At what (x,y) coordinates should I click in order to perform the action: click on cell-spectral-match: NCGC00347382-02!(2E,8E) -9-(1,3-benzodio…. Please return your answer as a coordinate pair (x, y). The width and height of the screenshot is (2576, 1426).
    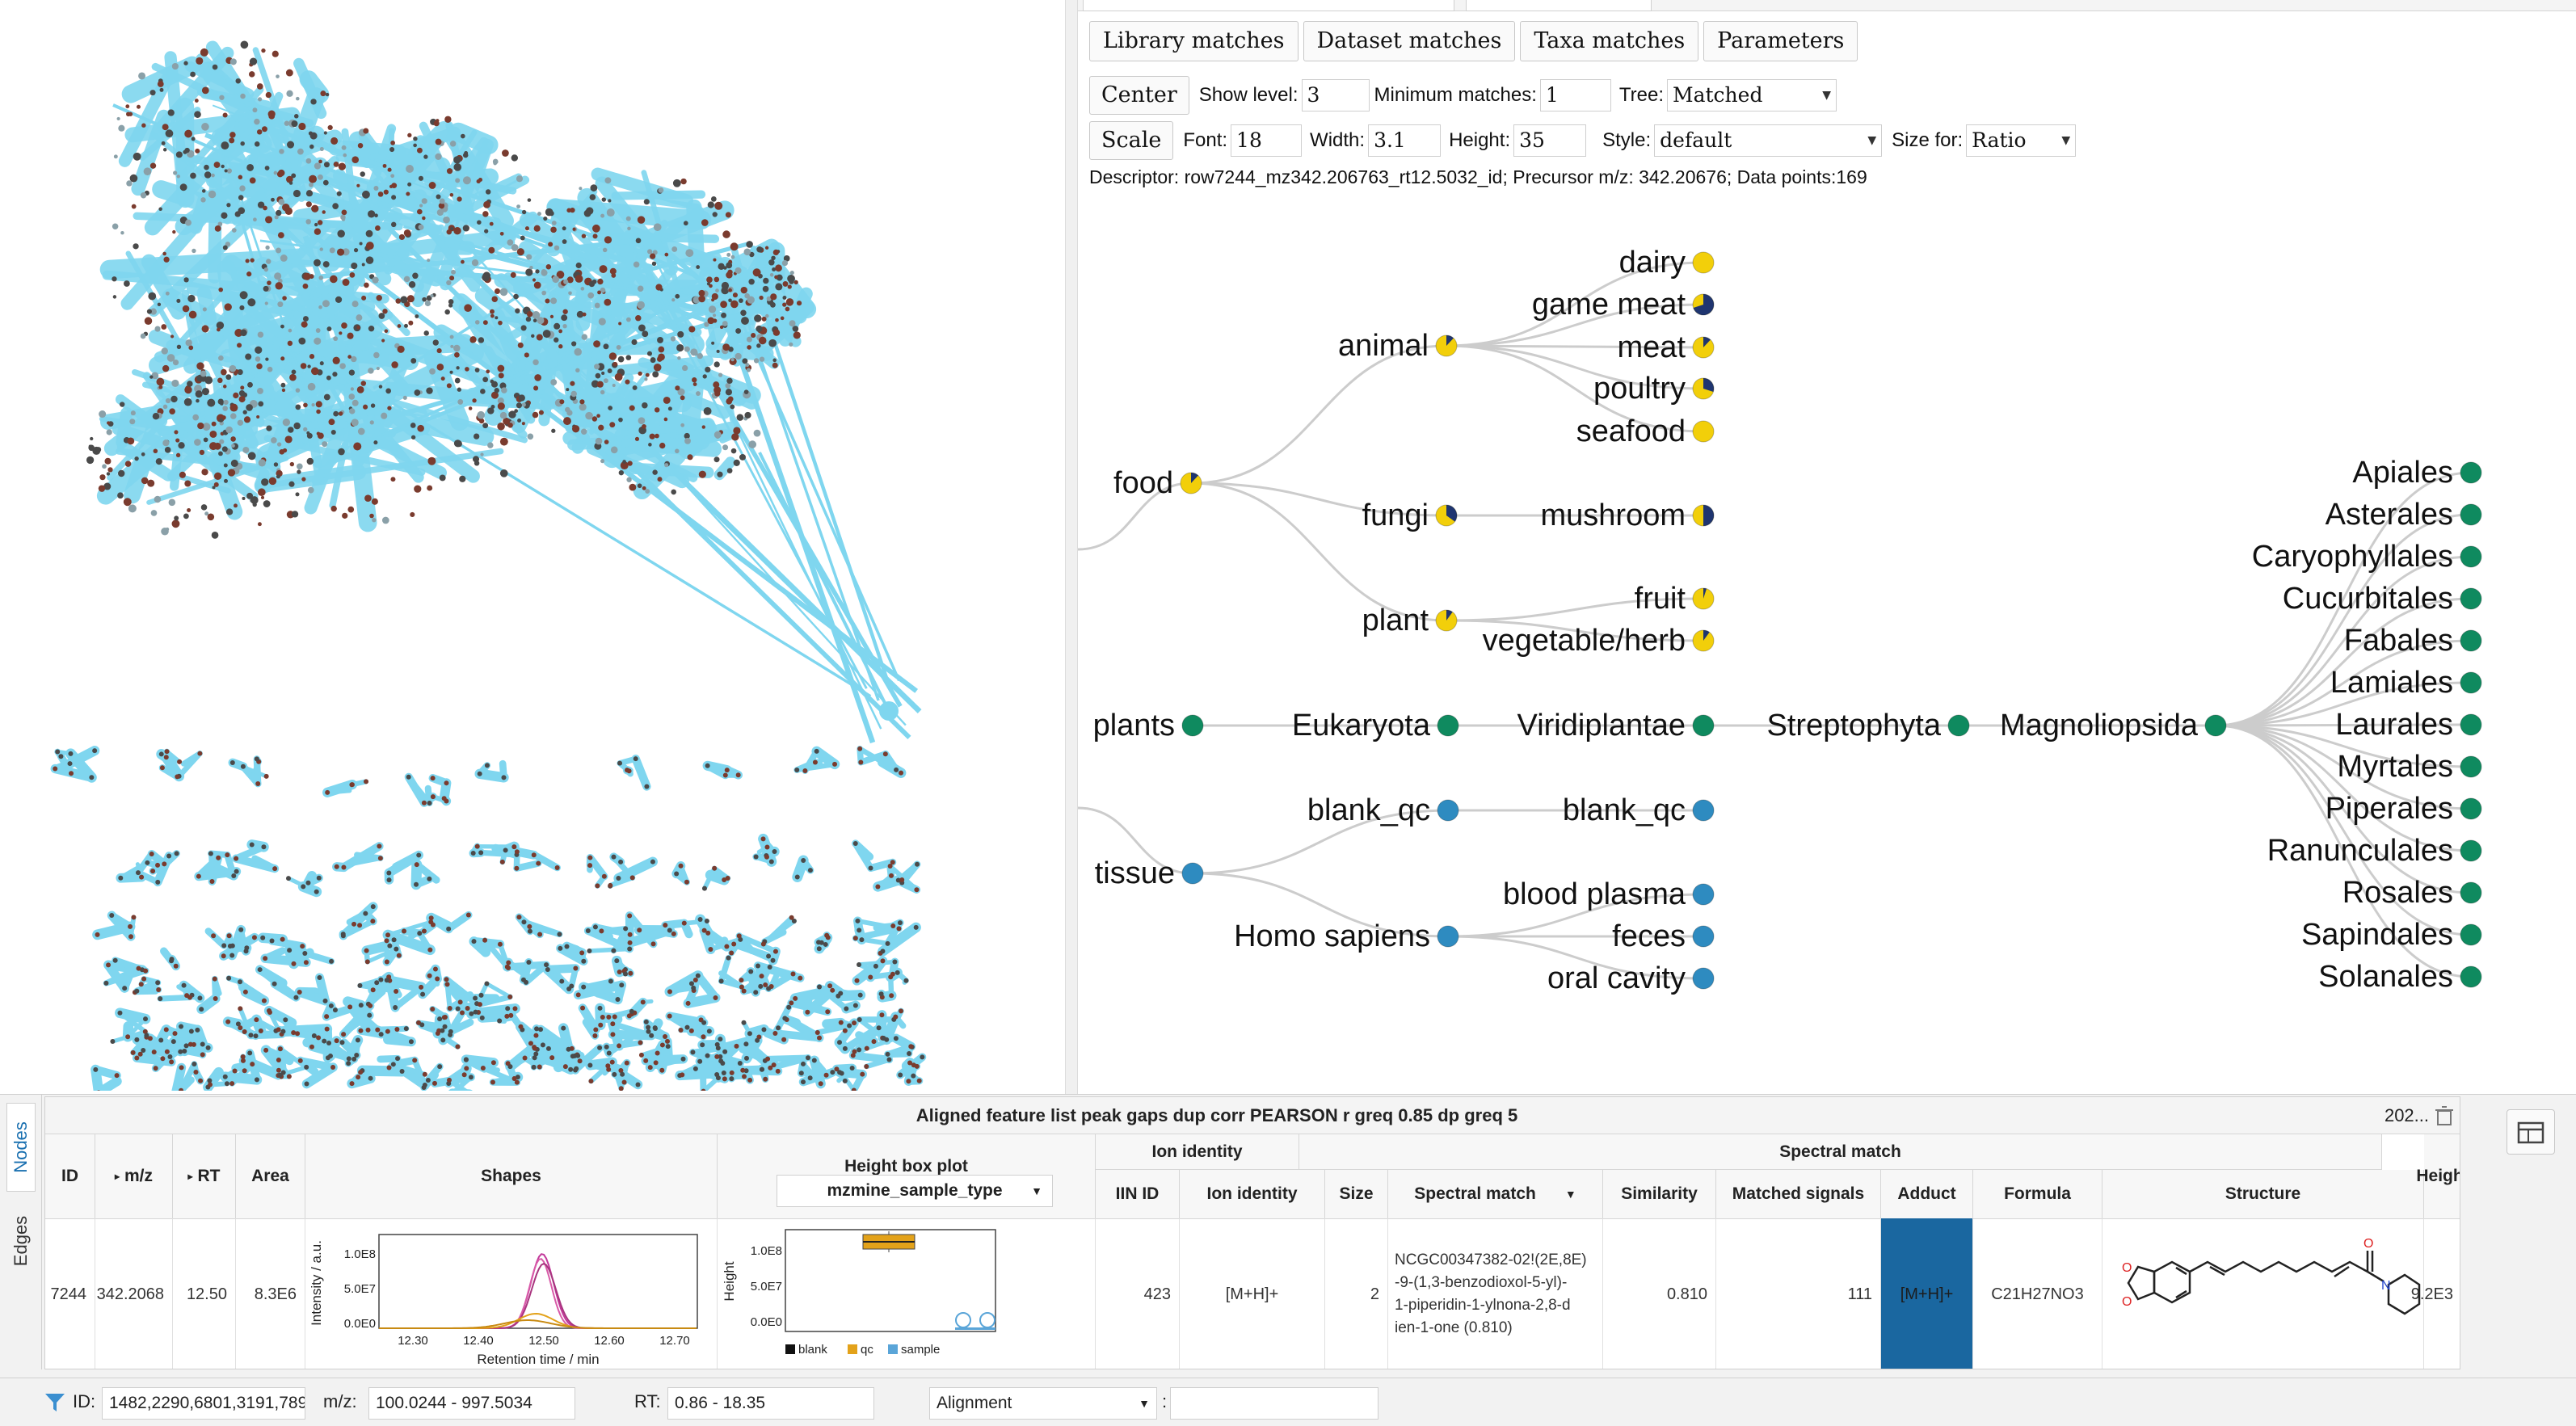
    Looking at the image, I should click on (1495, 1293).